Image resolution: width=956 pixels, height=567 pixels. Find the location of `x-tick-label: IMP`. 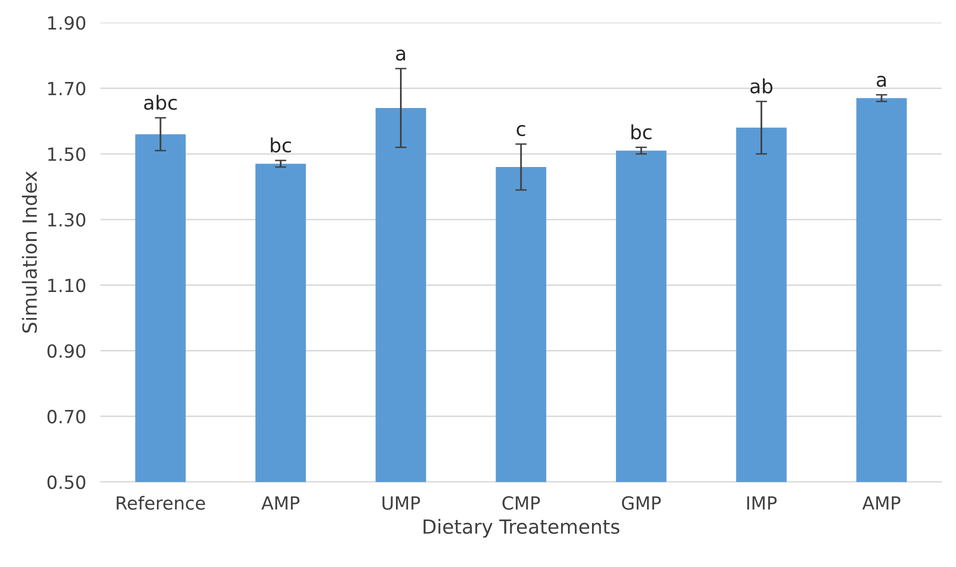

x-tick-label: IMP is located at coordinates (762, 503).